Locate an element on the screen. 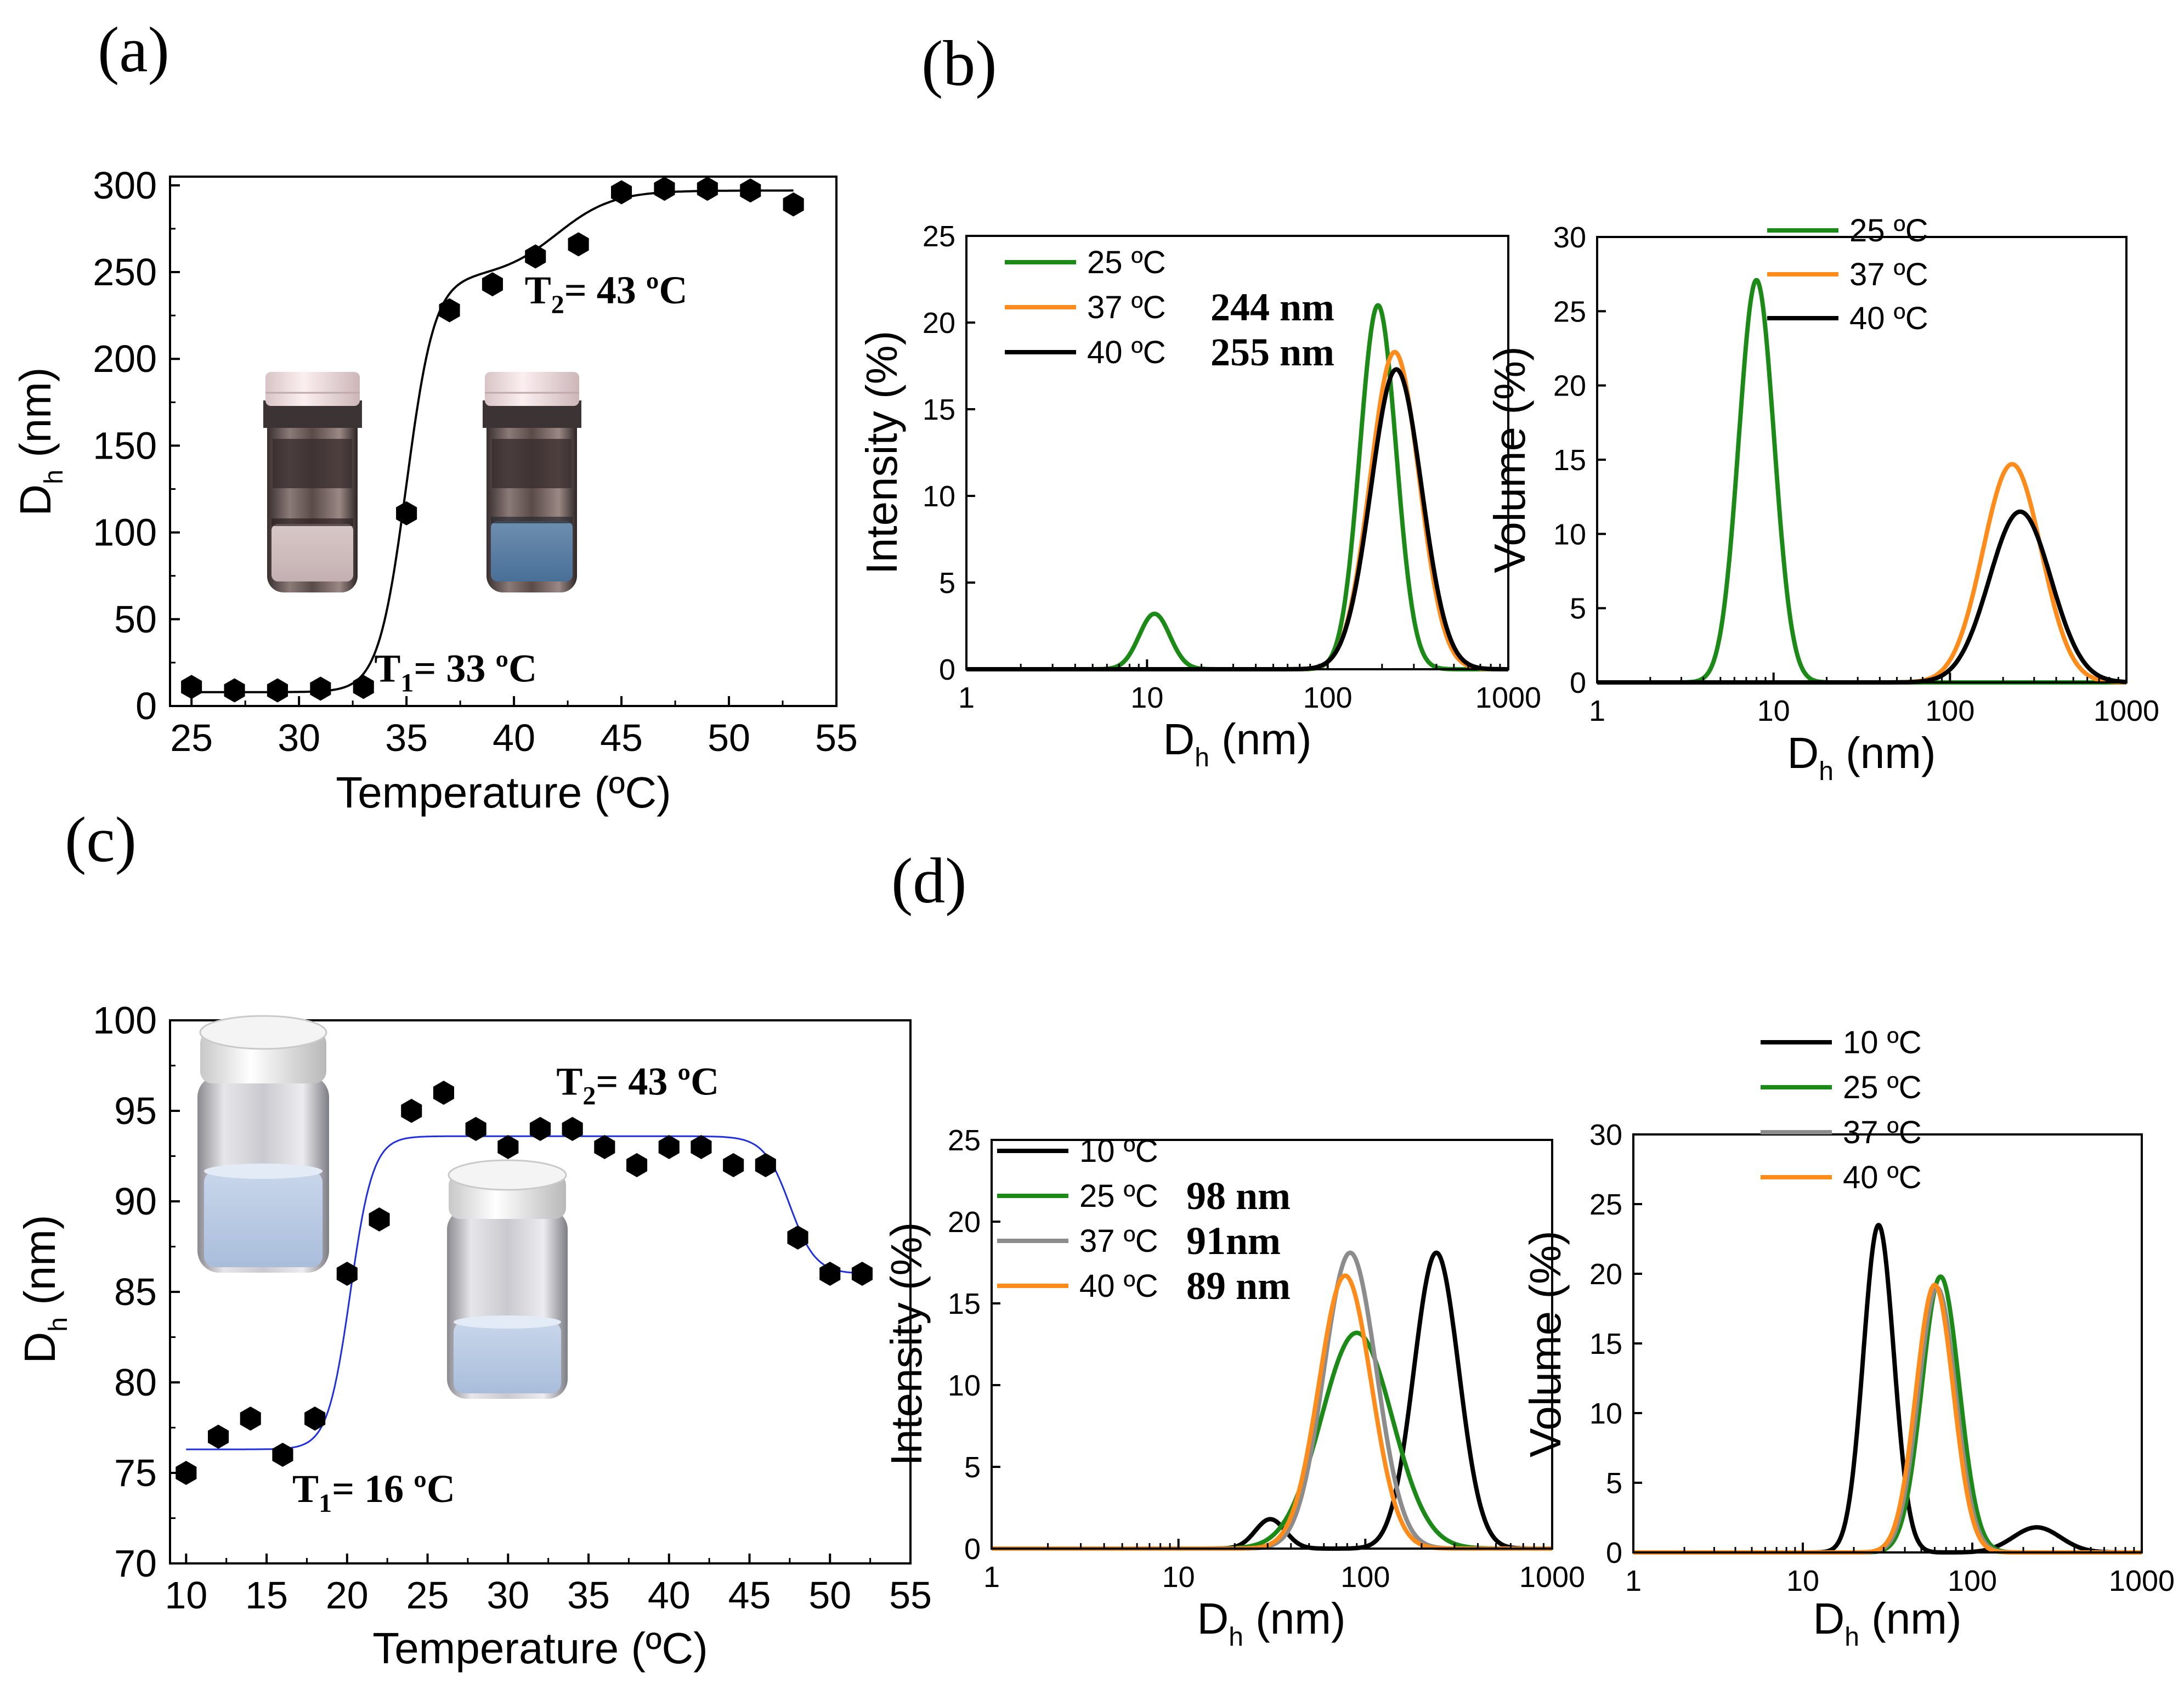 The height and width of the screenshot is (1700, 2184). series-line-25c is located at coordinates (1887, 1415).